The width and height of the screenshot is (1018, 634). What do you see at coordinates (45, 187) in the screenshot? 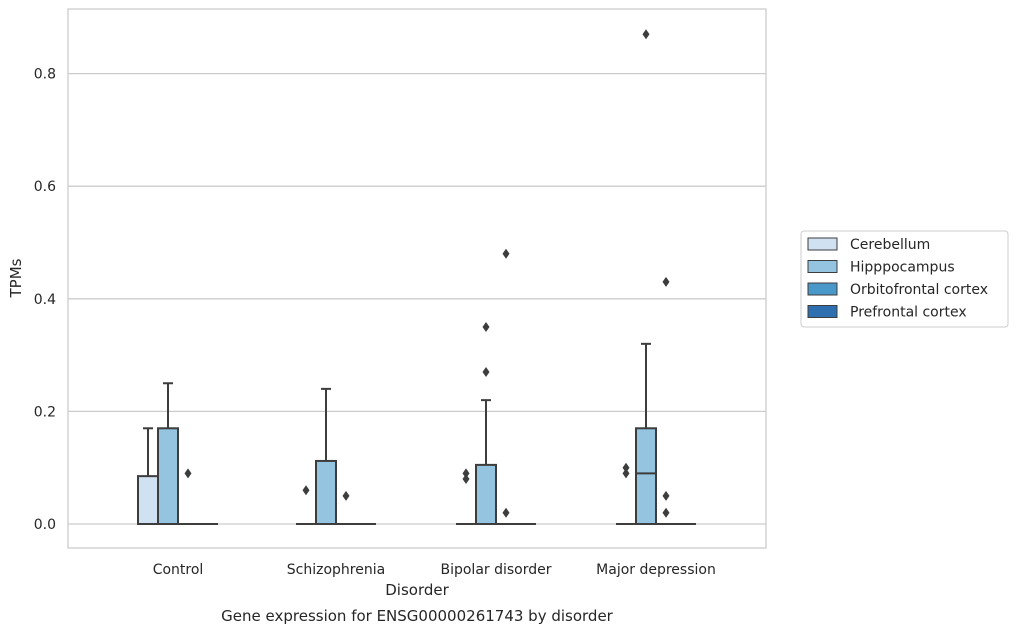
I see `y-tick-label: 0.6` at bounding box center [45, 187].